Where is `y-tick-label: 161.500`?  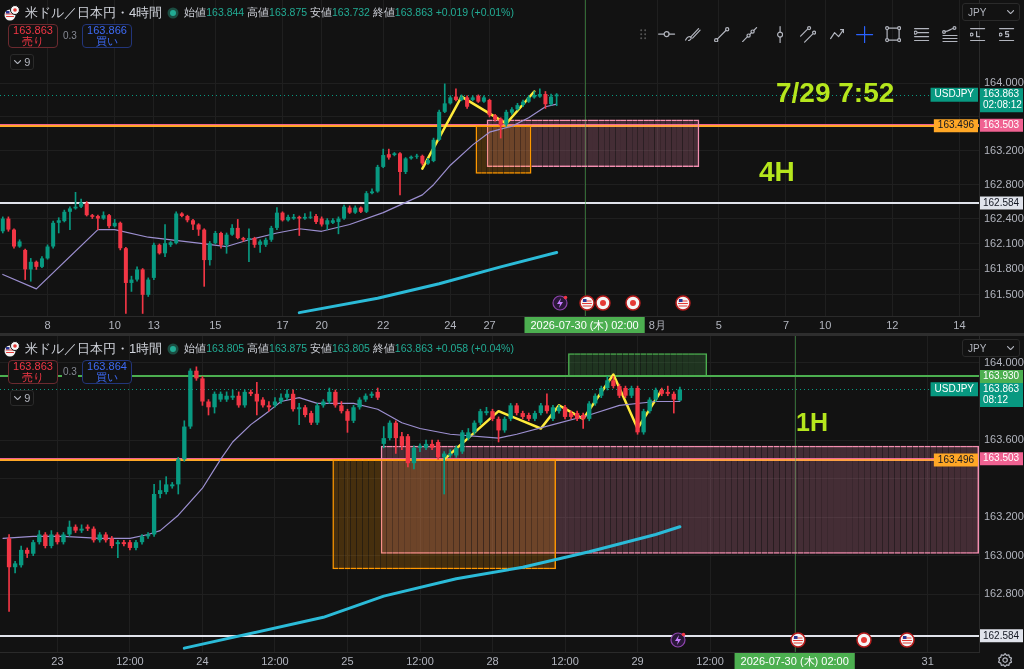
y-tick-label: 161.500 is located at coordinates (1004, 293).